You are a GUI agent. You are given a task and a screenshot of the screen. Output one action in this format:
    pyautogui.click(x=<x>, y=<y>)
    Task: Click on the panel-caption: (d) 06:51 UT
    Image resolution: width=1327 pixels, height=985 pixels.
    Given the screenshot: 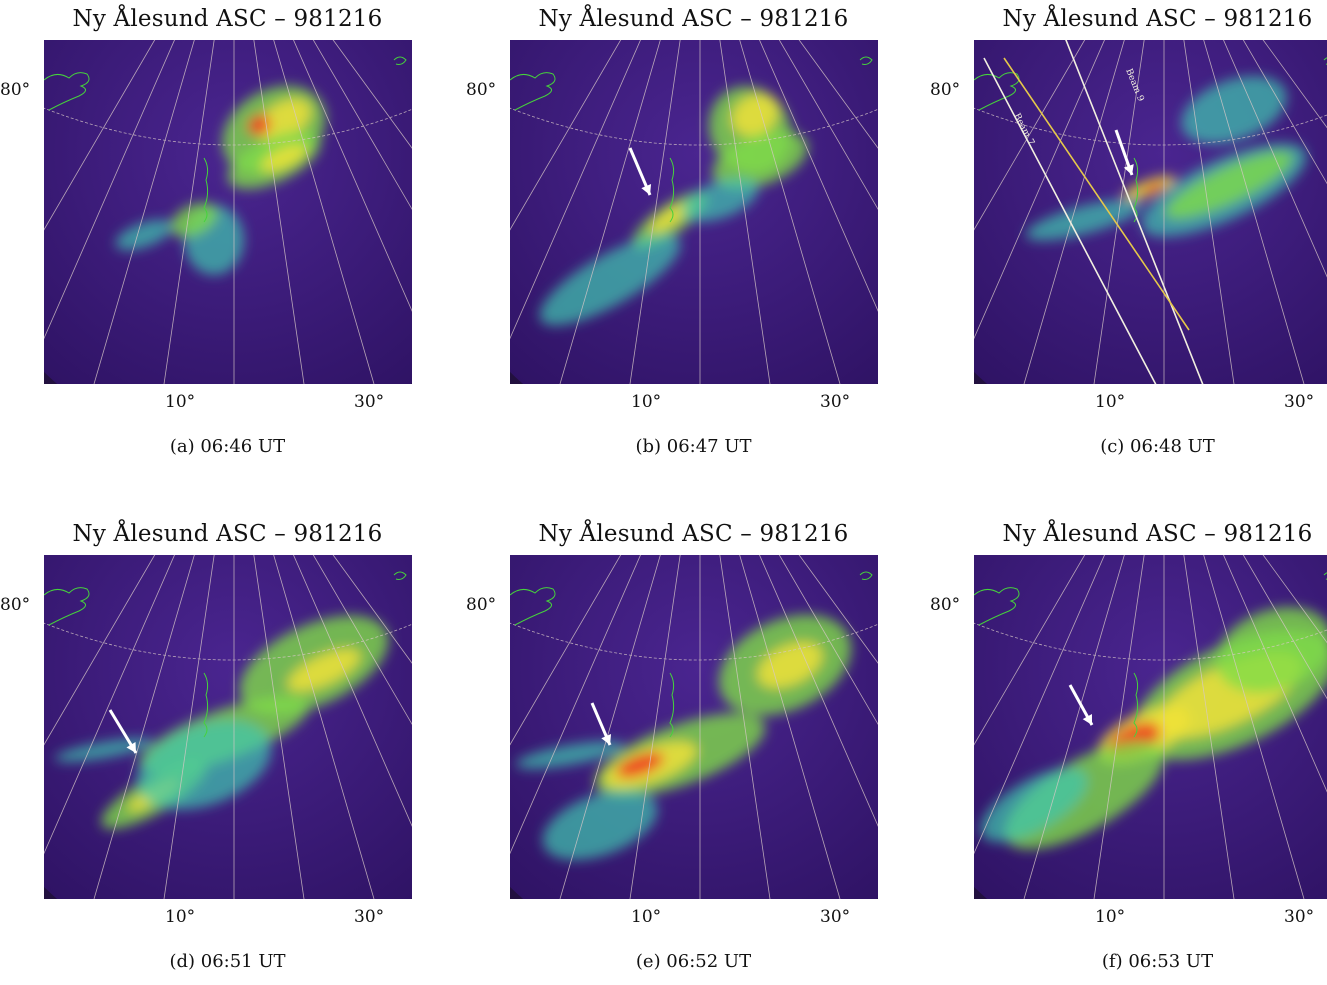 What is the action you would take?
    pyautogui.click(x=227, y=961)
    